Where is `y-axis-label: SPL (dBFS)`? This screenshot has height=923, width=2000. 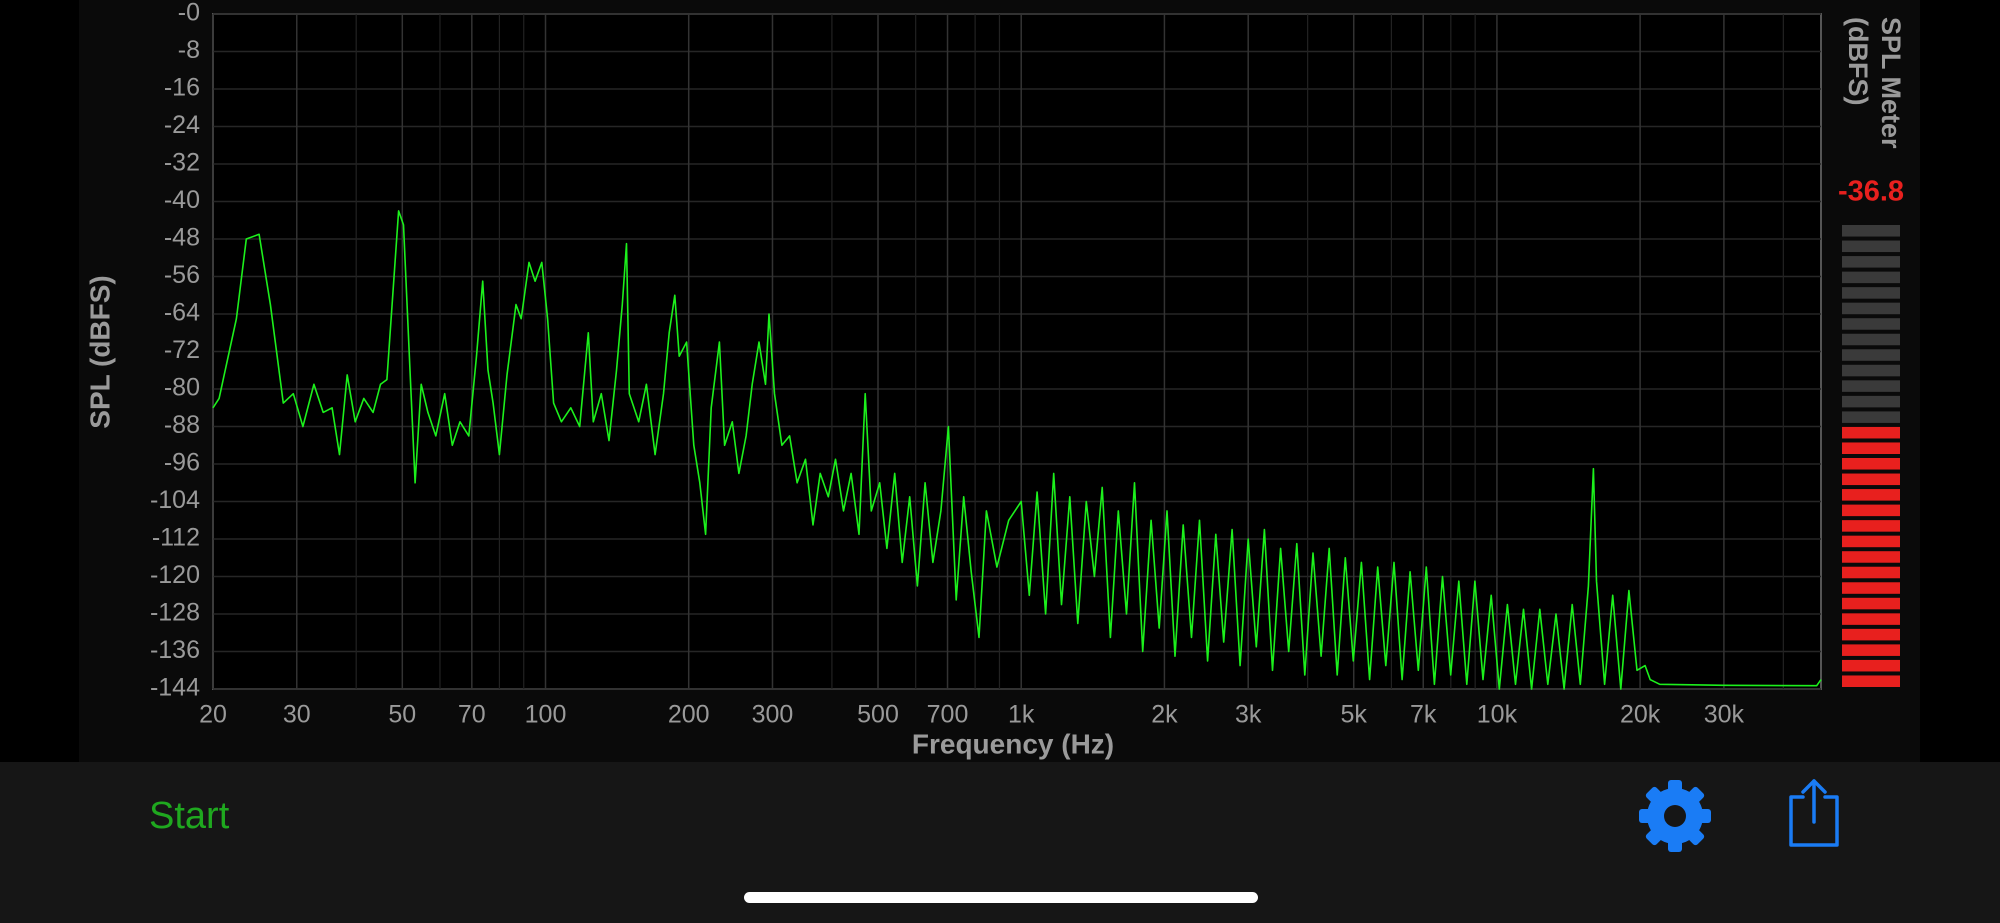 y-axis-label: SPL (dBFS) is located at coordinates (99, 351).